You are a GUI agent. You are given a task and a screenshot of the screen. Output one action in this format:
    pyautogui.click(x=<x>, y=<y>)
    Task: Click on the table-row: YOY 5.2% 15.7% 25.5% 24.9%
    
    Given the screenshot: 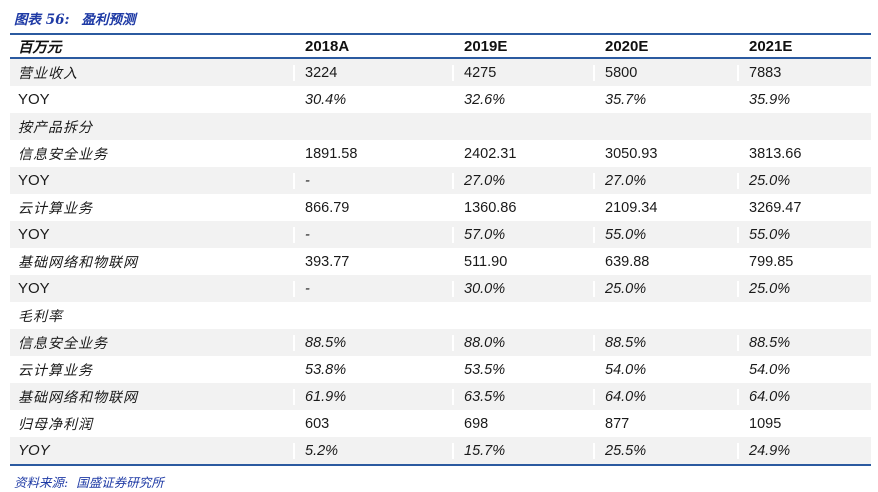 What is the action you would take?
    pyautogui.click(x=440, y=450)
    